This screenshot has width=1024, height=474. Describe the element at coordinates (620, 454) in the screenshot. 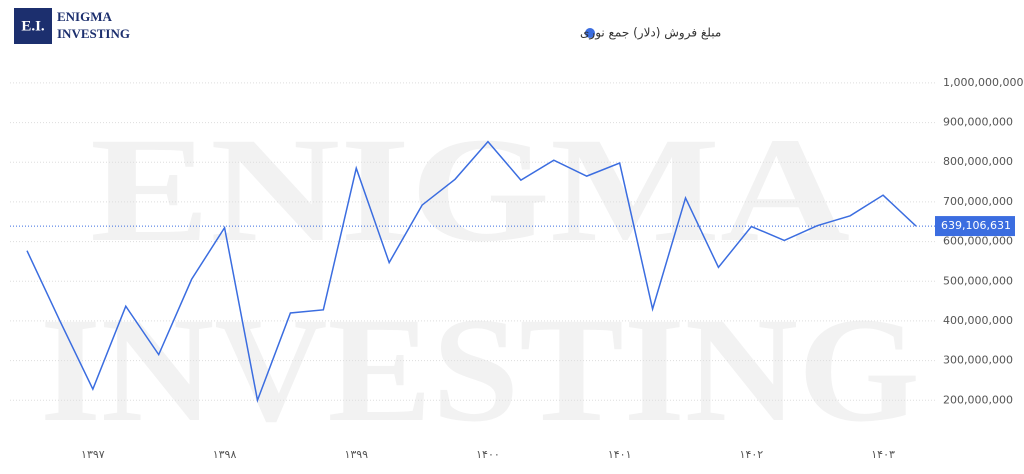

I see `x-tick-label: ۱۴۰۱` at that location.